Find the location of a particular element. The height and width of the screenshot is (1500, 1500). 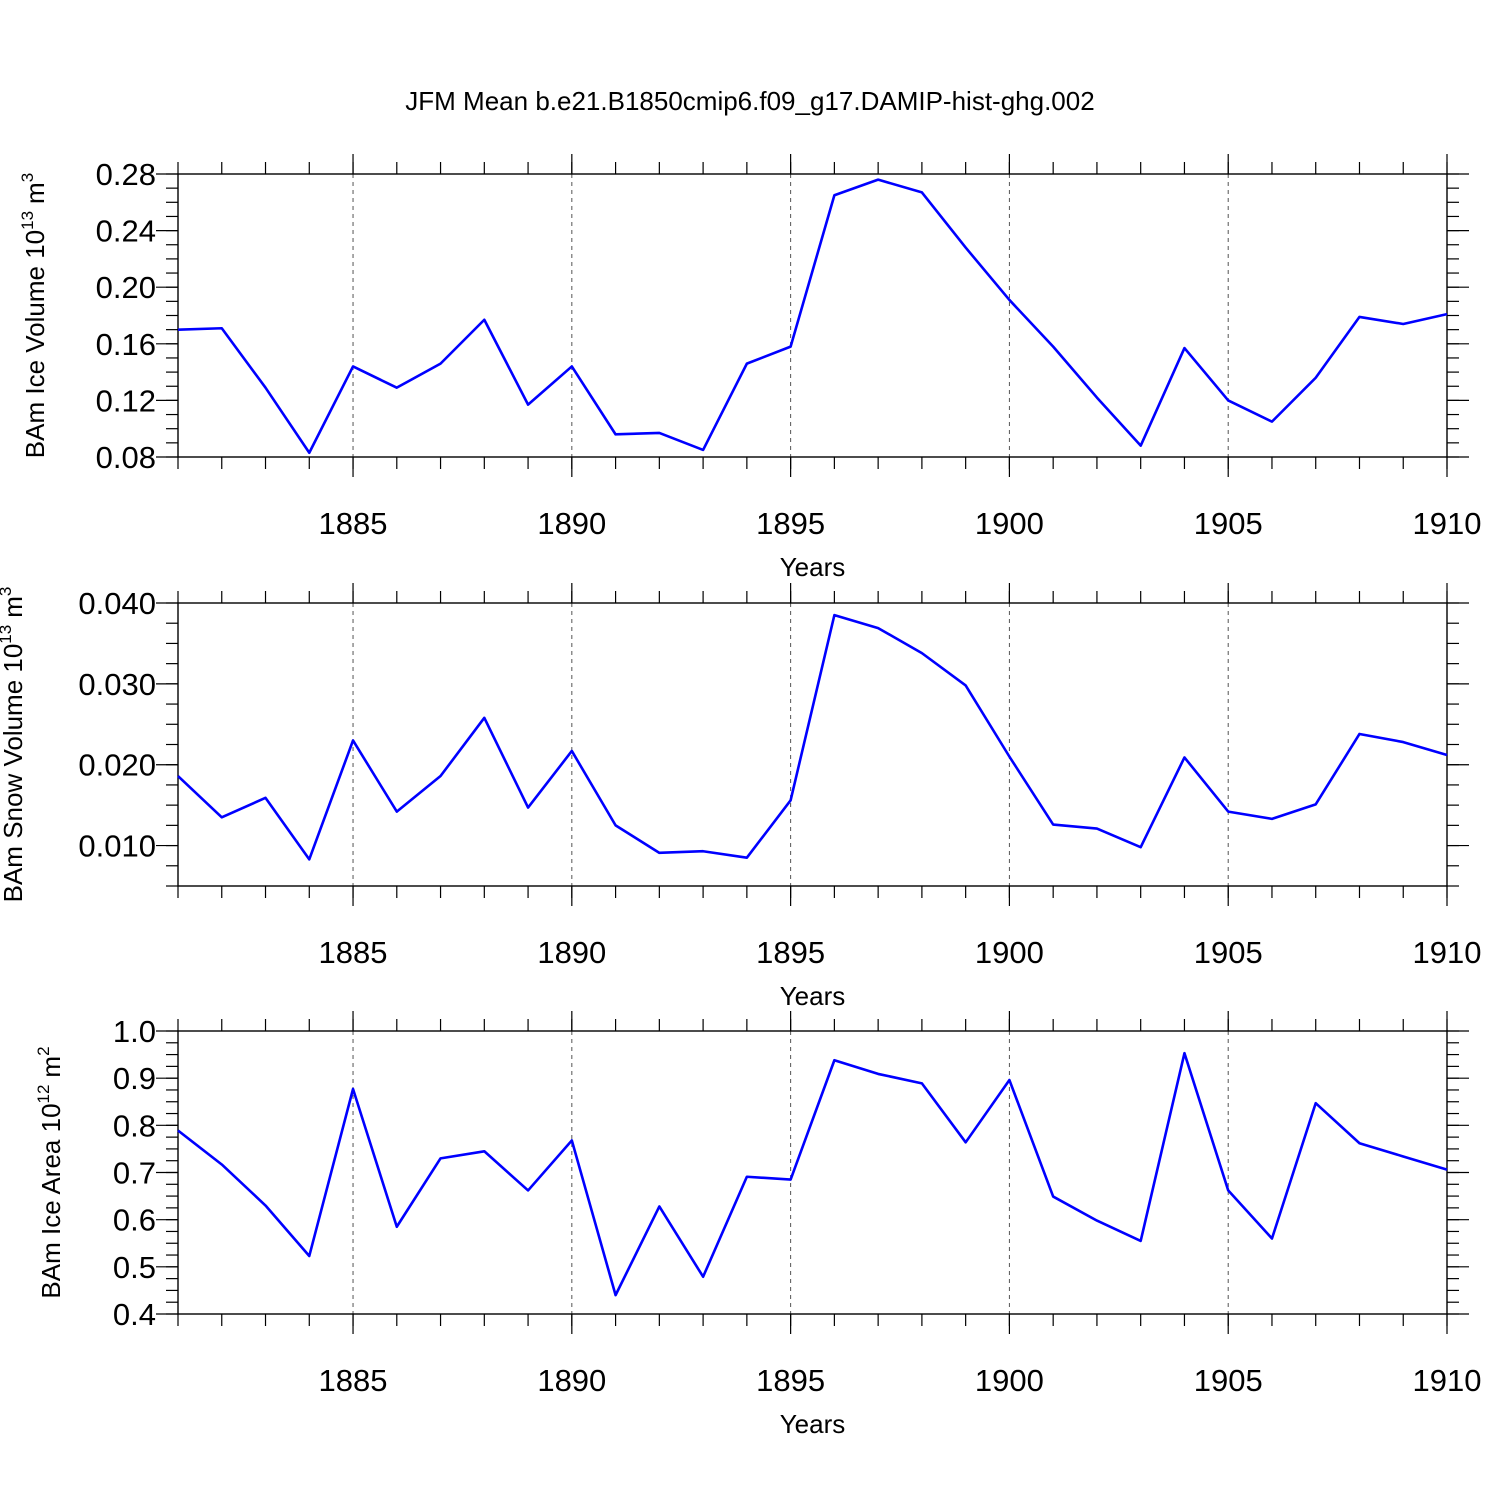

y-tick-label: 0.08 is located at coordinates (126, 457).